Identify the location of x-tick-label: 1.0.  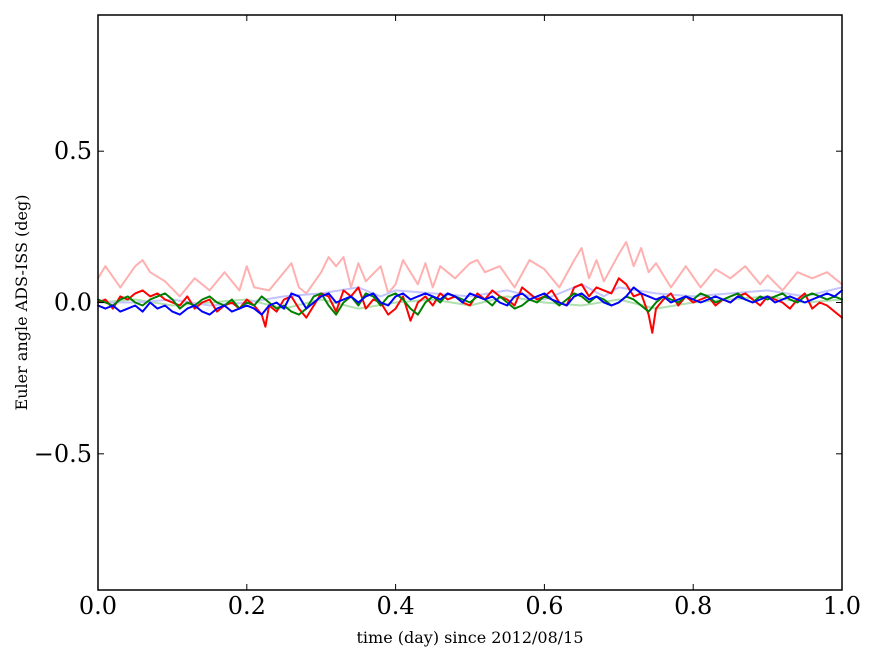
(842, 606).